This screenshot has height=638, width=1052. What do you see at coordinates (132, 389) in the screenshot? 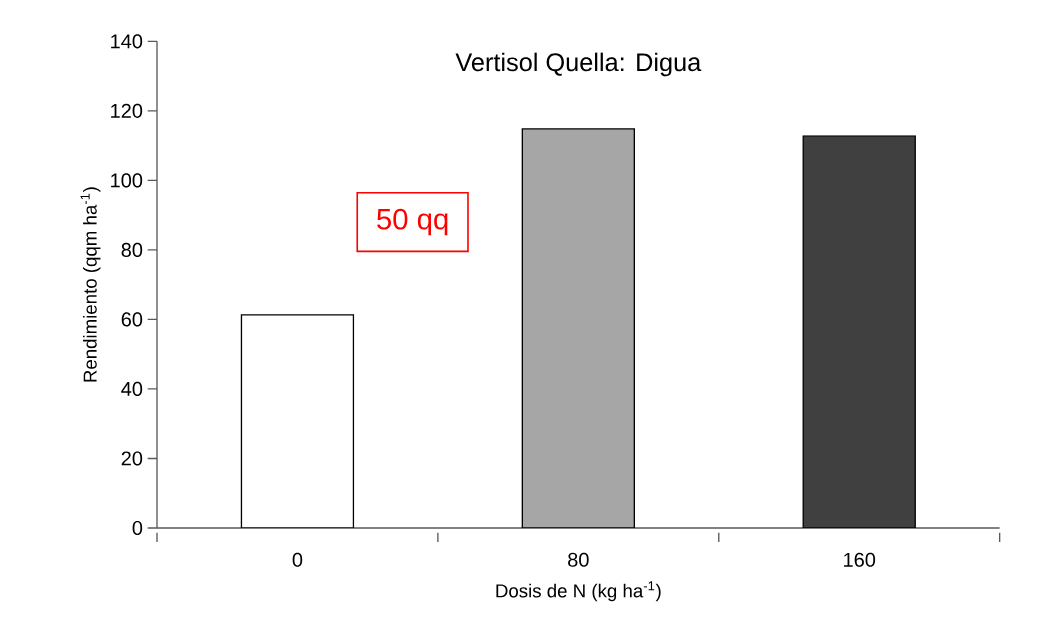
I see `y-tick-label: 40` at bounding box center [132, 389].